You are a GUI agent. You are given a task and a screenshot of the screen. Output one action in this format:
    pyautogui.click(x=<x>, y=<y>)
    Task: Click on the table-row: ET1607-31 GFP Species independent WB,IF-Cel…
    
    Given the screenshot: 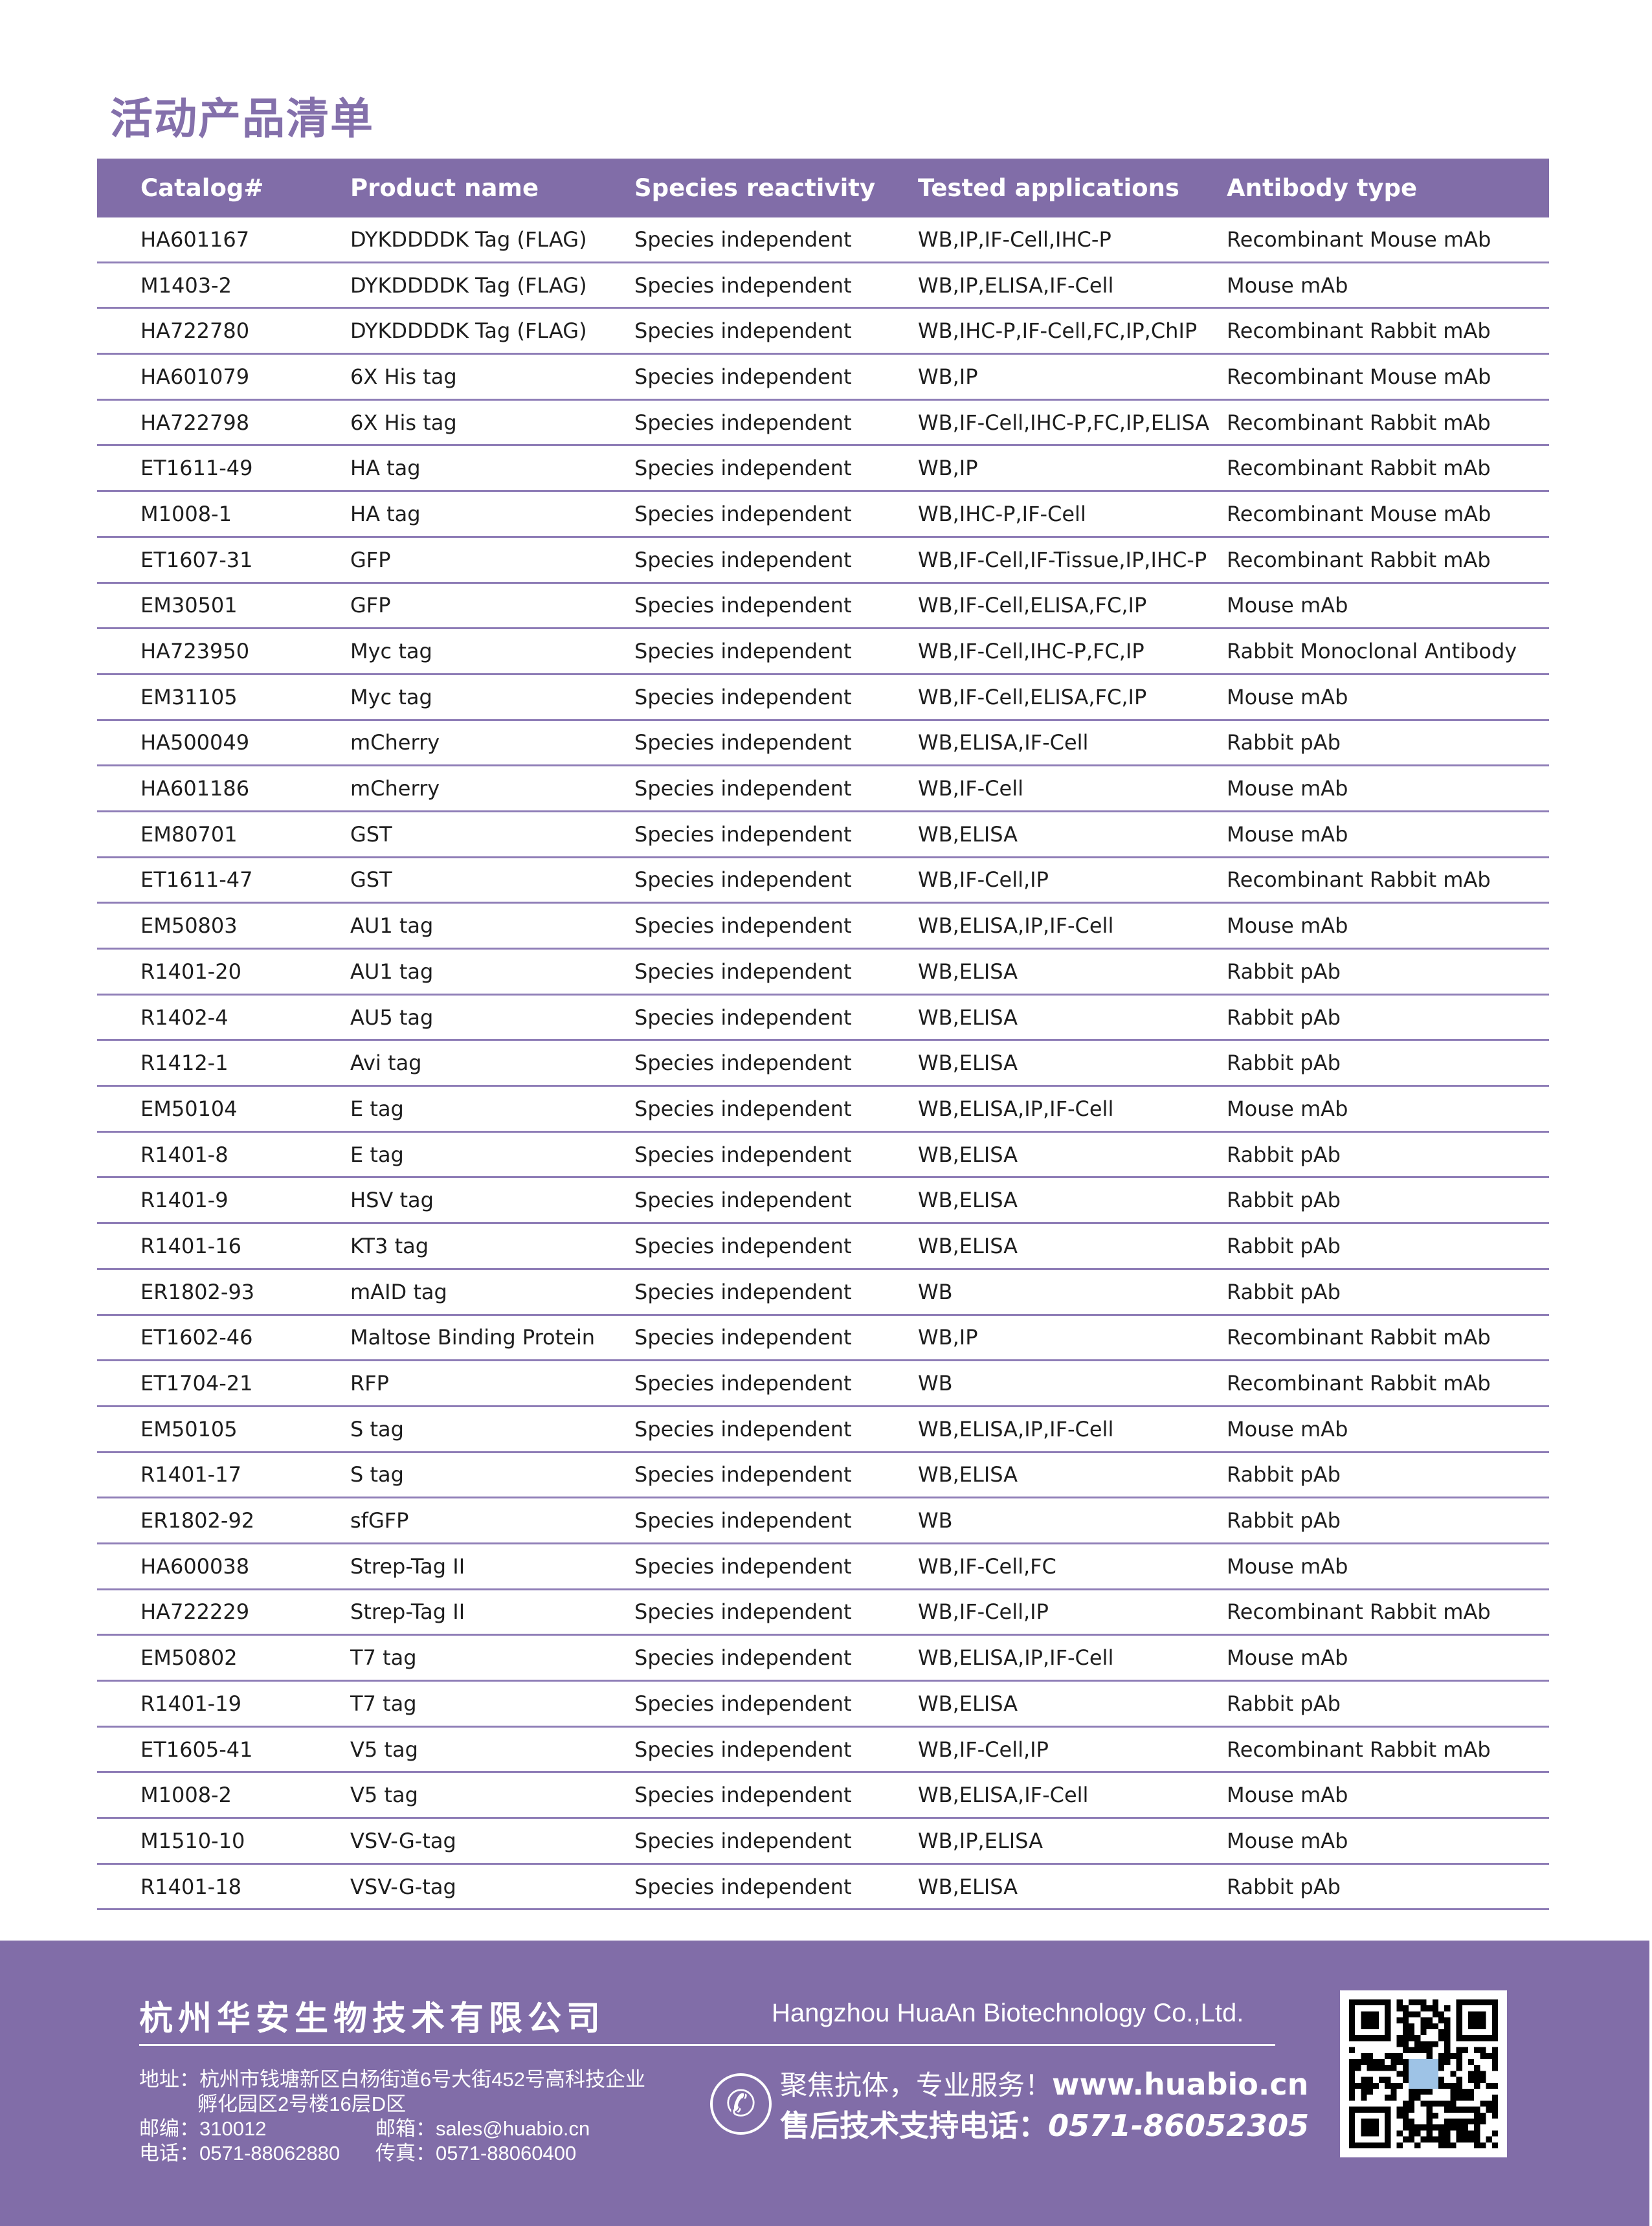 What is the action you would take?
    pyautogui.click(x=823, y=561)
    